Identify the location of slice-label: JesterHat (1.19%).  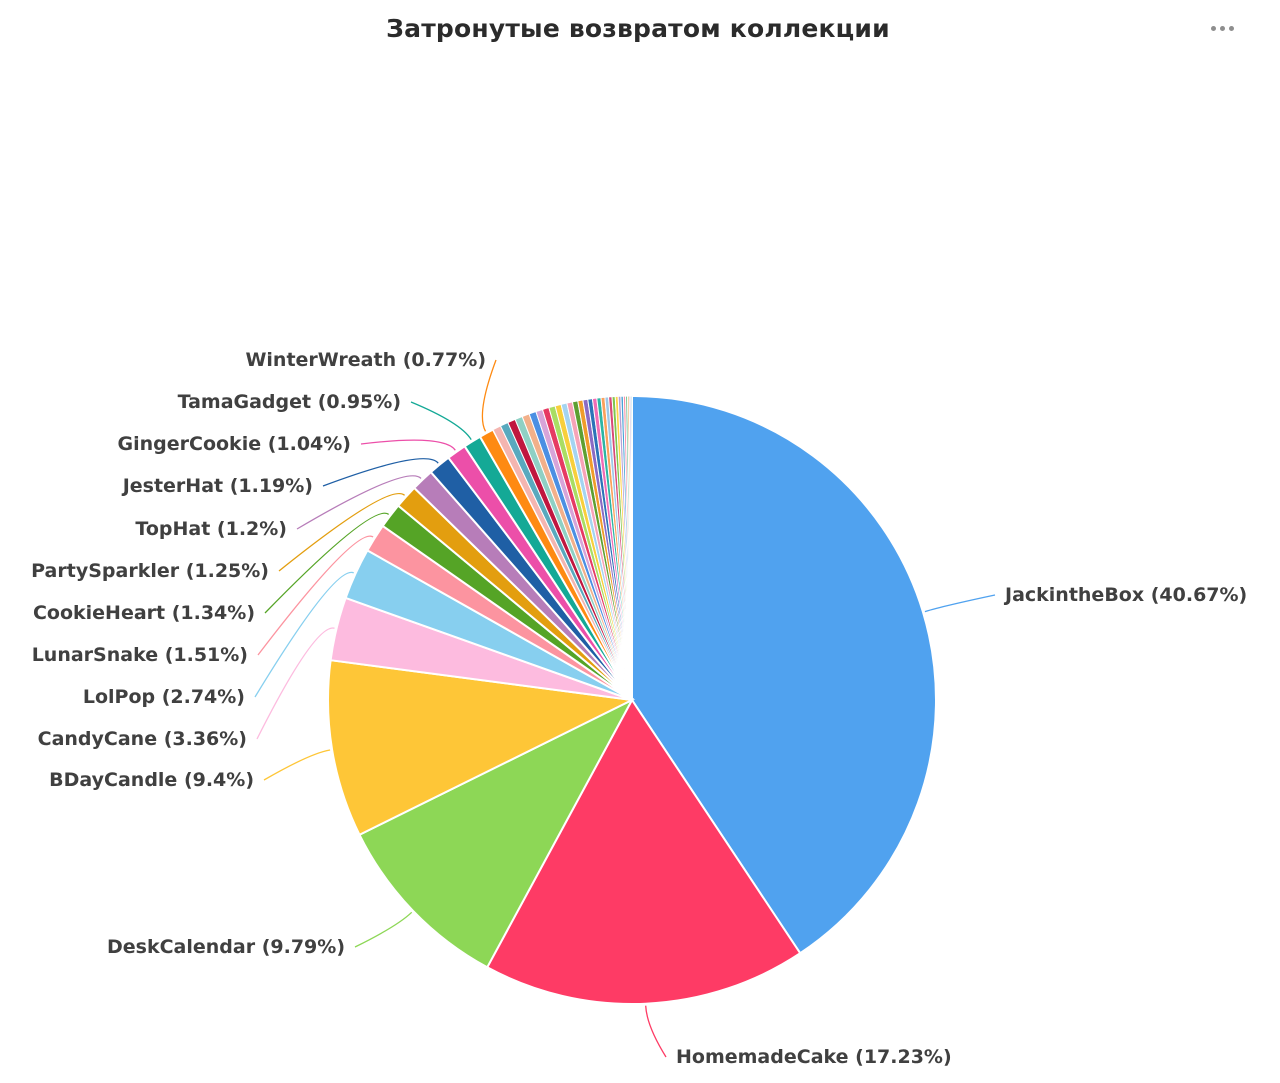
(217, 486).